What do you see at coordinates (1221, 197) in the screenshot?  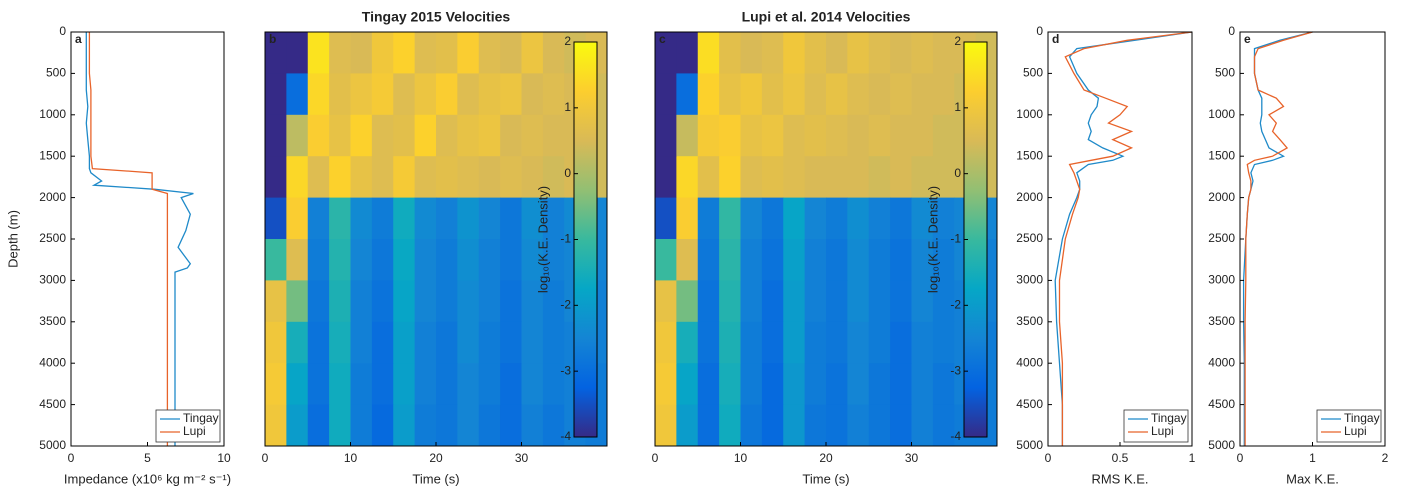 I see `y-tick-label: 2000` at bounding box center [1221, 197].